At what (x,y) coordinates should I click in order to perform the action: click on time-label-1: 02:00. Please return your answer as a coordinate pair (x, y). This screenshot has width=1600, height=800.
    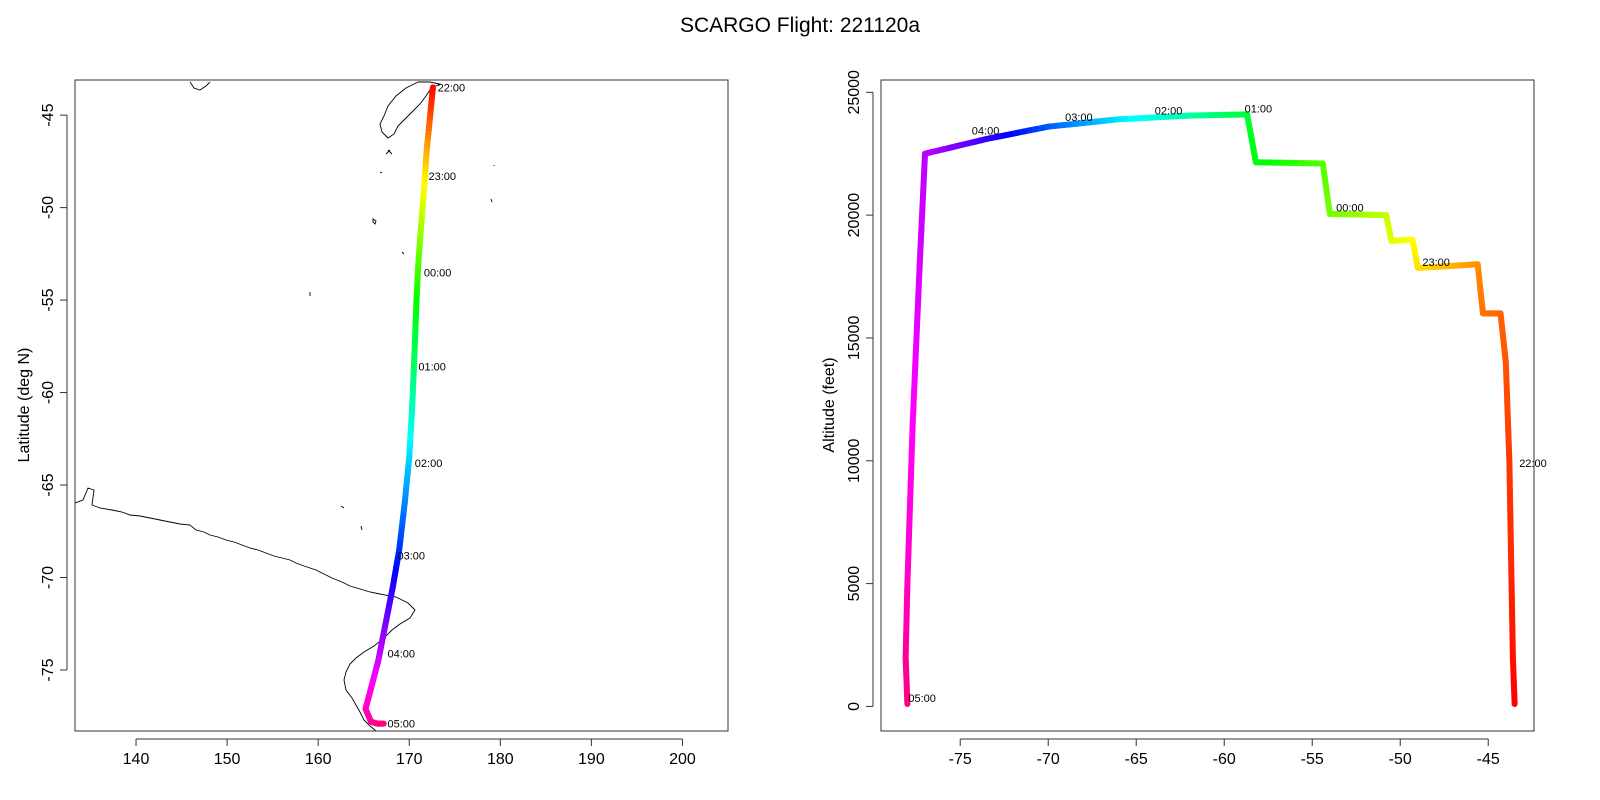
    Looking at the image, I should click on (1169, 112).